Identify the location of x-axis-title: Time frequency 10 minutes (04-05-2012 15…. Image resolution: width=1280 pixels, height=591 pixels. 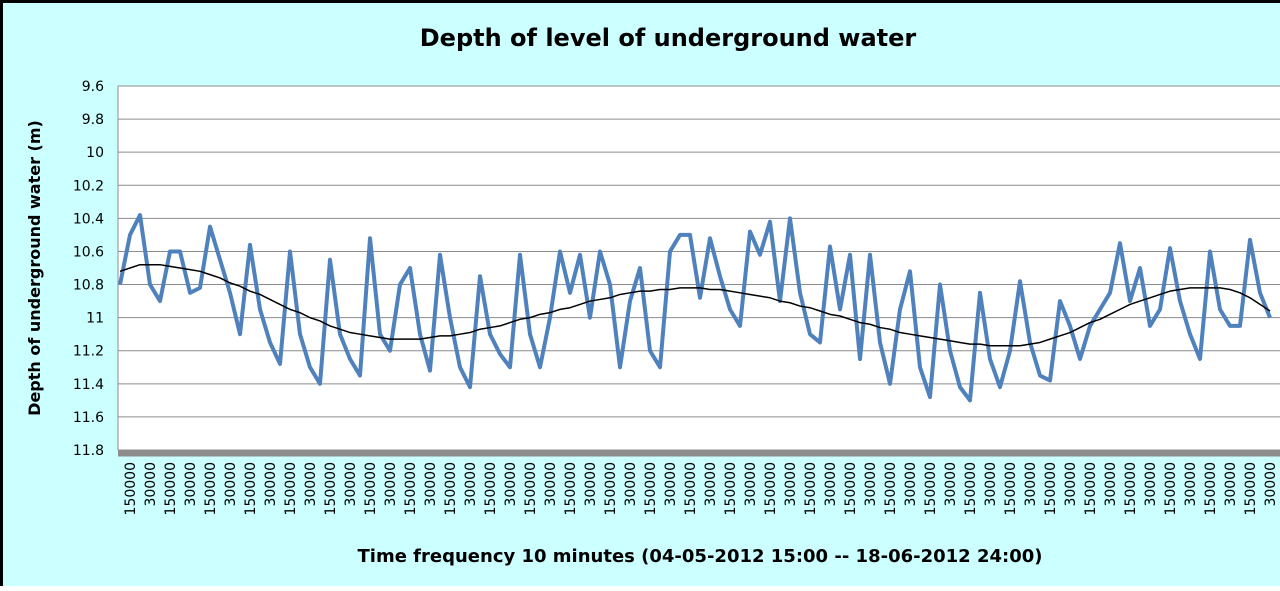
(700, 556).